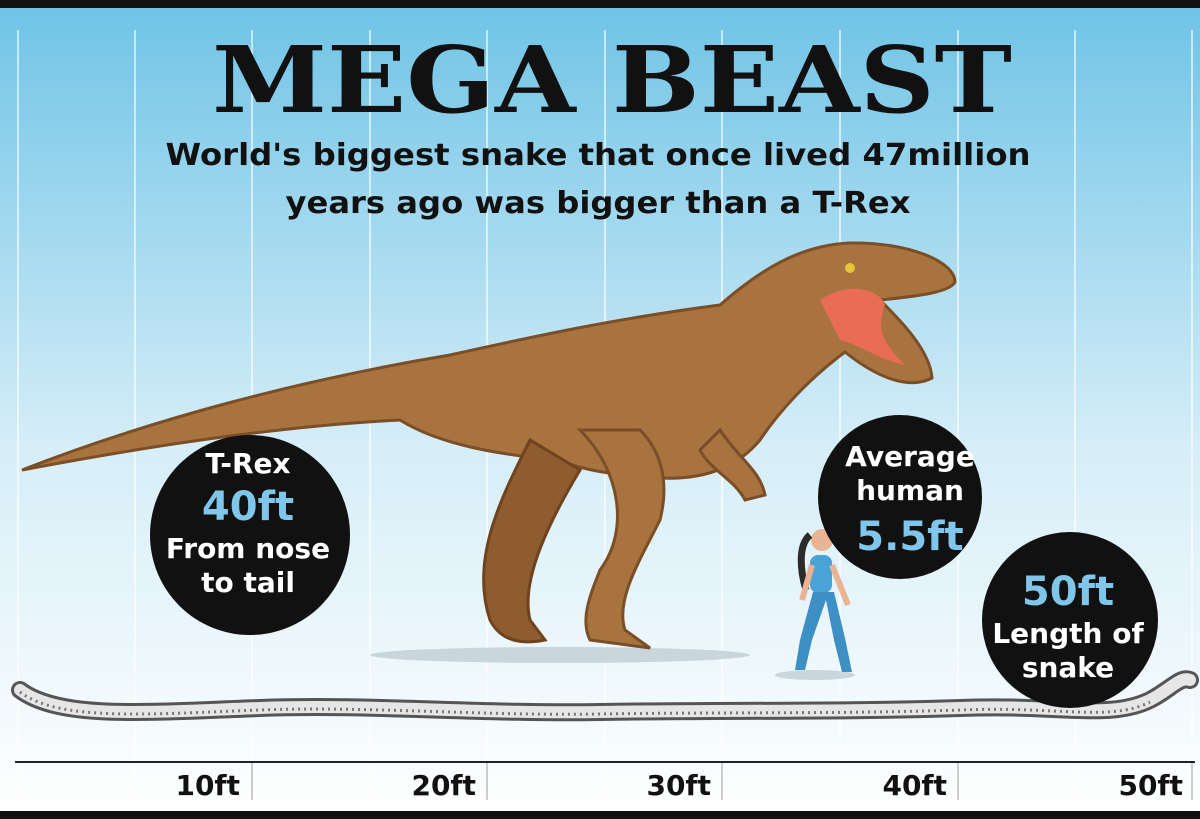 This screenshot has width=1200, height=819. I want to click on callout-trex: T-Rex 40ft From nose to tail, so click(250, 535).